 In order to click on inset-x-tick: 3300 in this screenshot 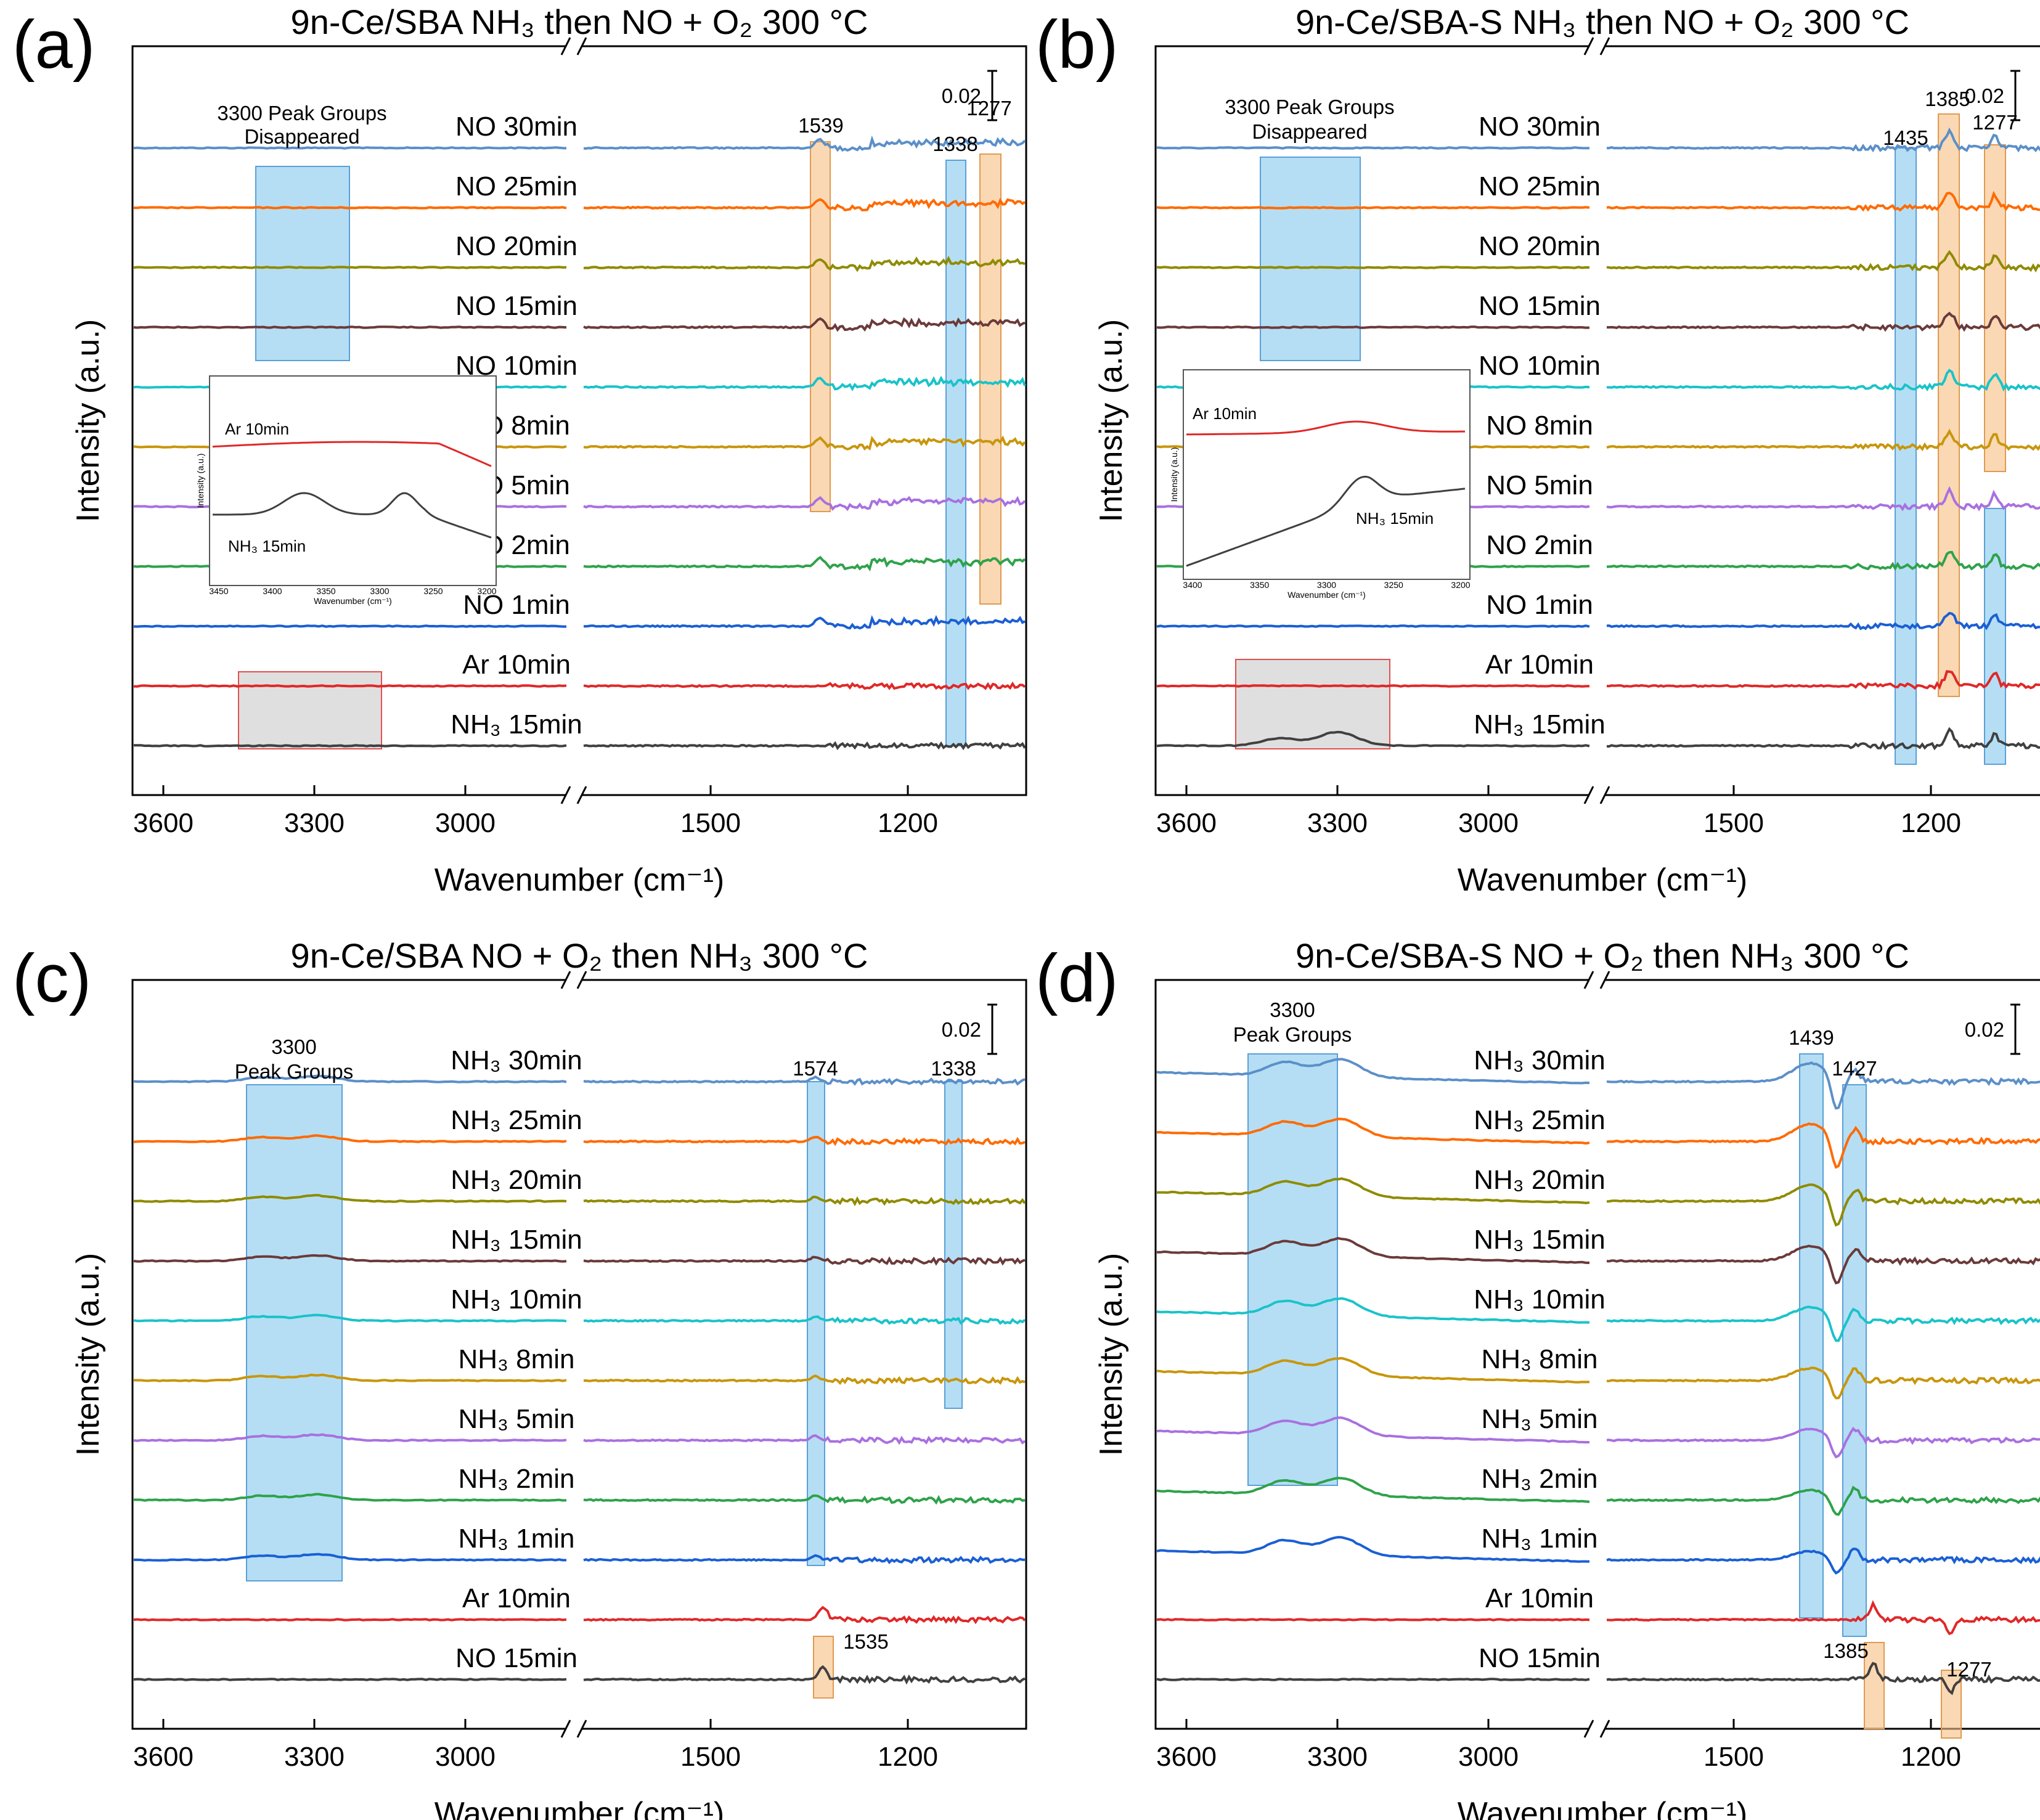, I will do `click(1326, 585)`.